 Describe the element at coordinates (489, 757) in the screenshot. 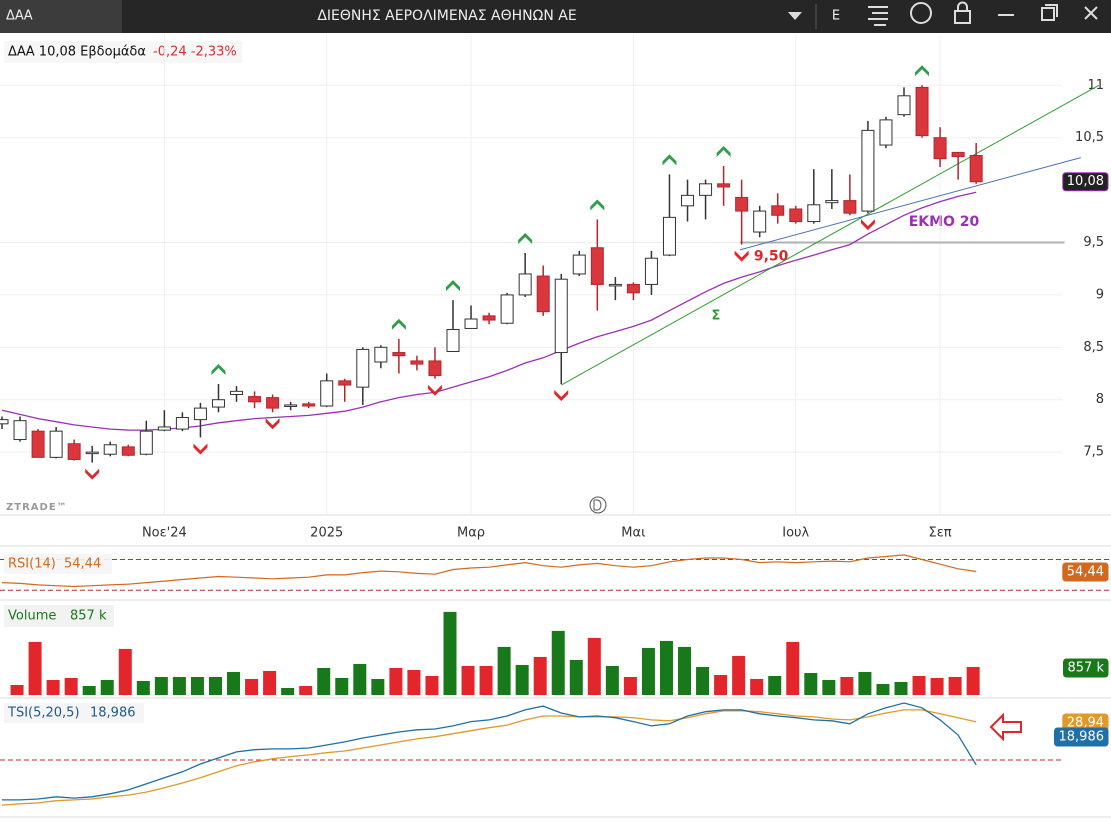

I see `tsi-line` at that location.